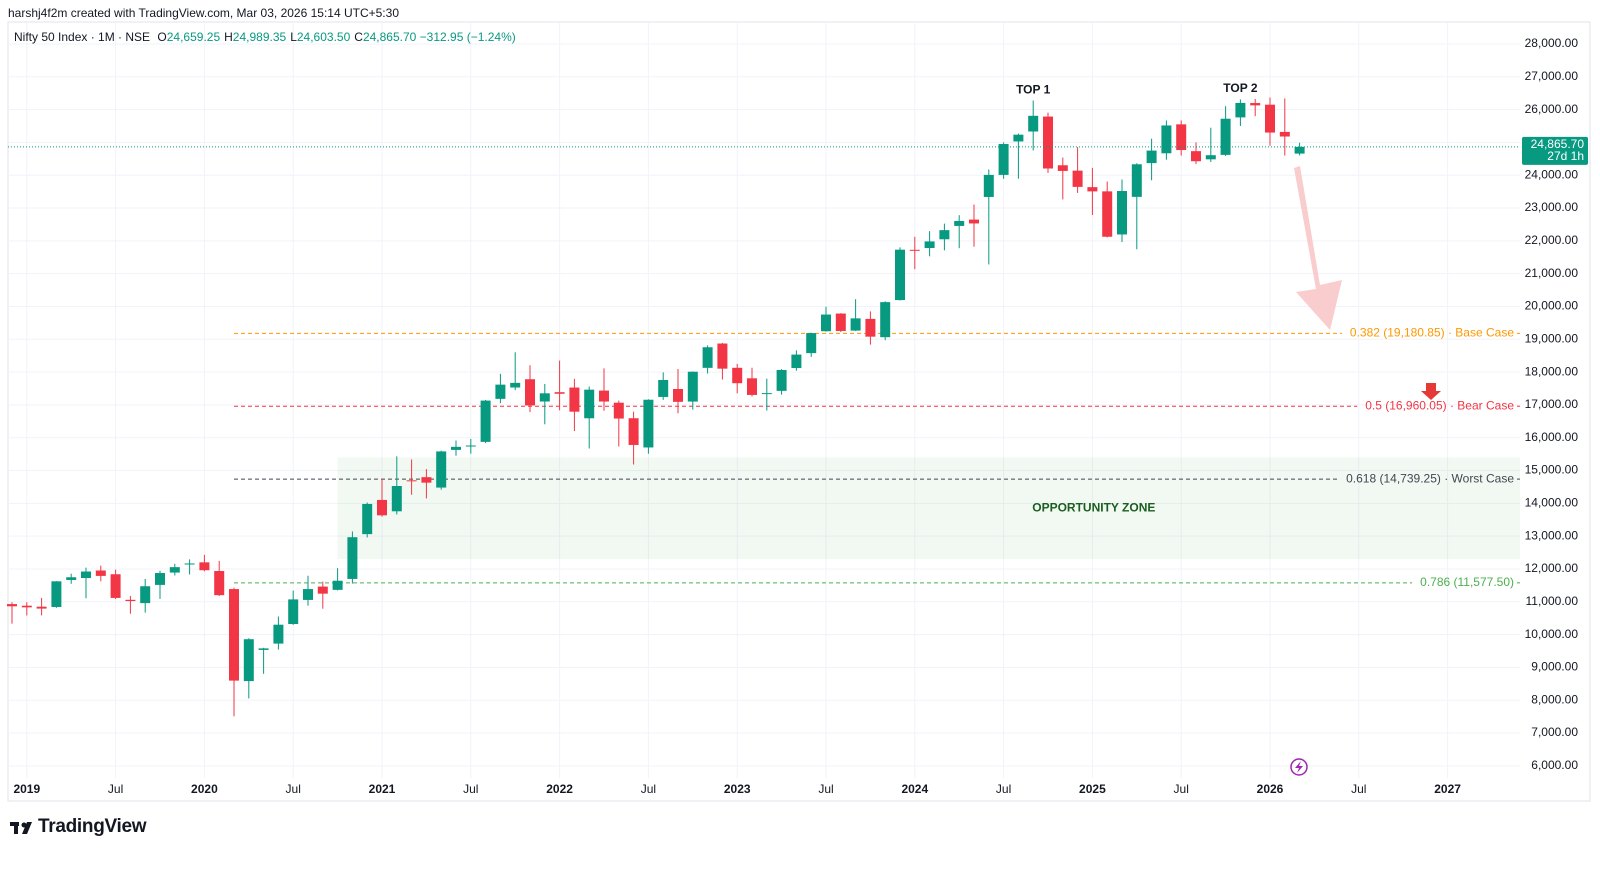  I want to click on ohlc: O24,659.25 H24,989.35 L24,603.50 C24,865.70, so click(286, 37).